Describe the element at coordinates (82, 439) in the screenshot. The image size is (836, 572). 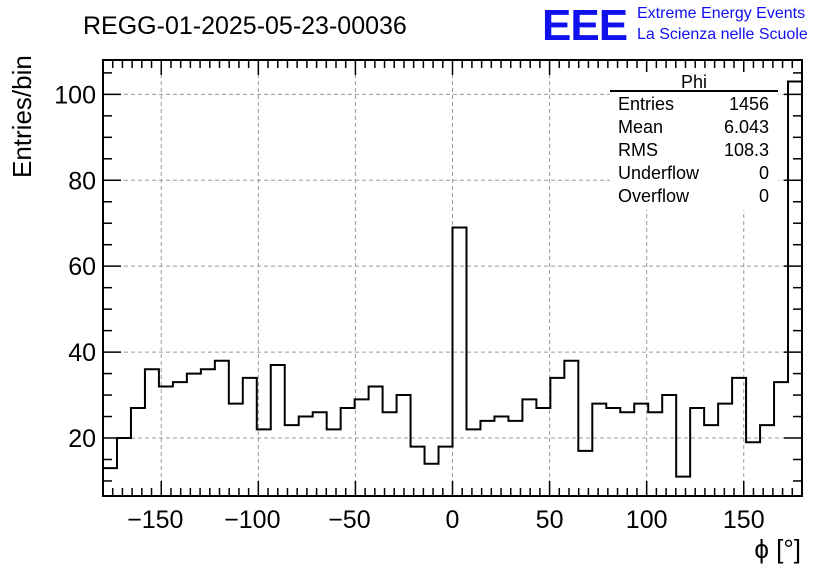
I see `y-tick-label: 20` at that location.